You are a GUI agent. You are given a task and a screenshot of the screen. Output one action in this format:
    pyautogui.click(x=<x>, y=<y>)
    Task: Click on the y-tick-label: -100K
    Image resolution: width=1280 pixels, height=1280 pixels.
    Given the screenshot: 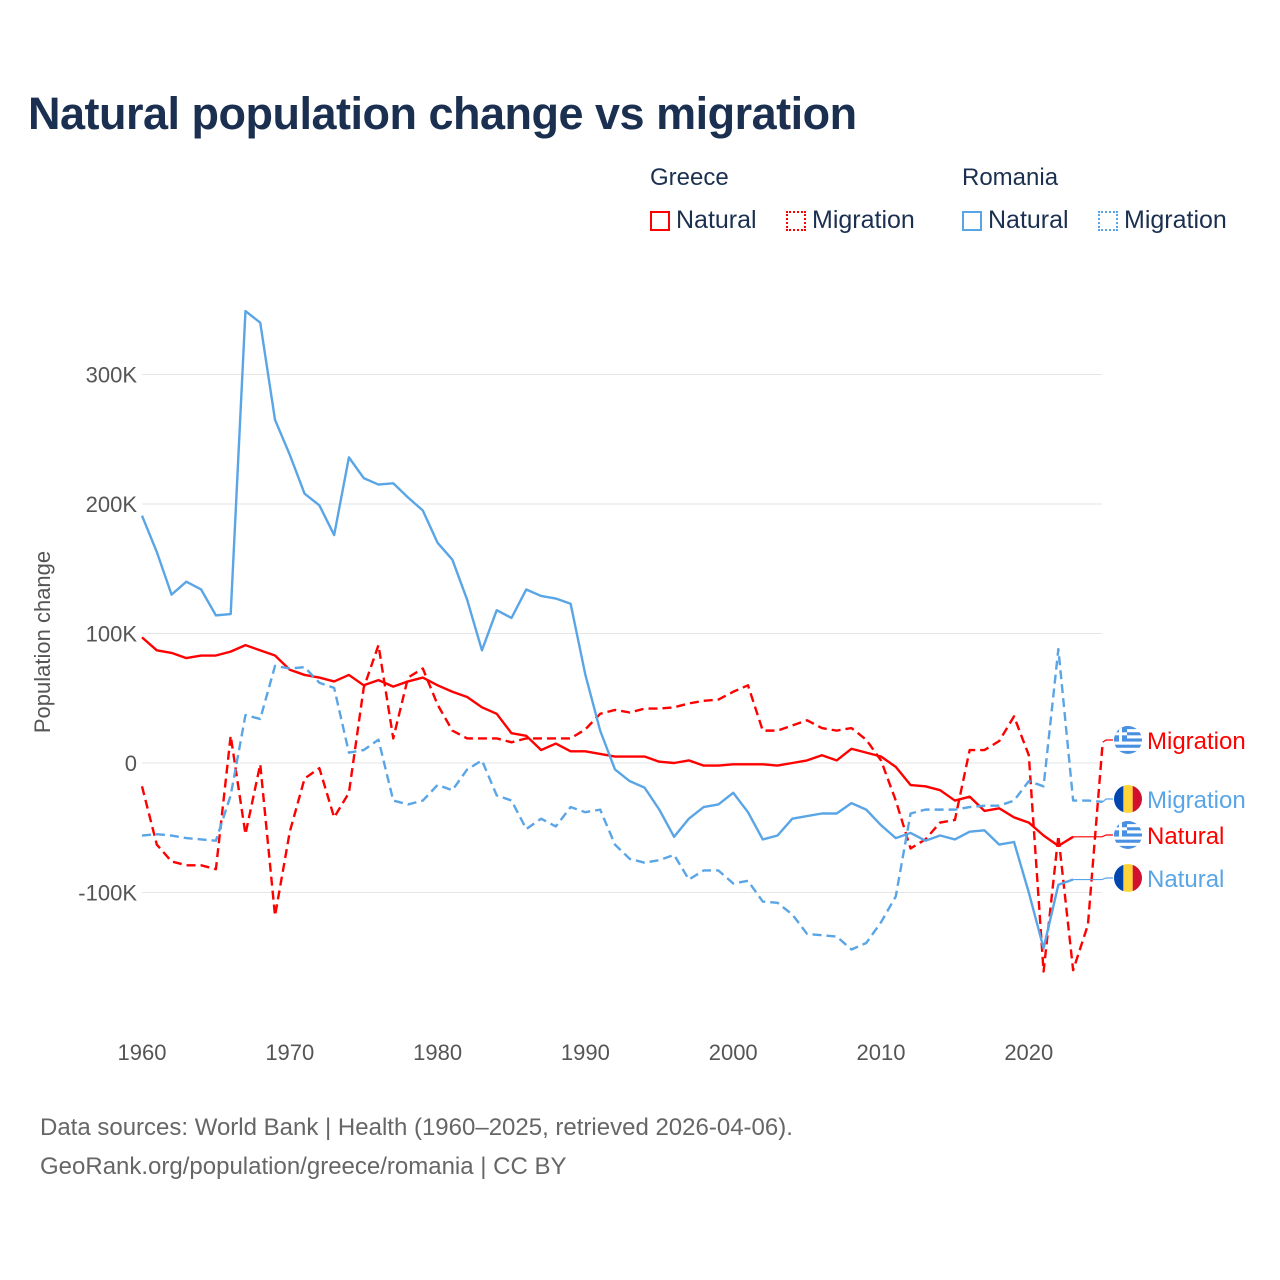 What is the action you would take?
    pyautogui.click(x=107, y=893)
    